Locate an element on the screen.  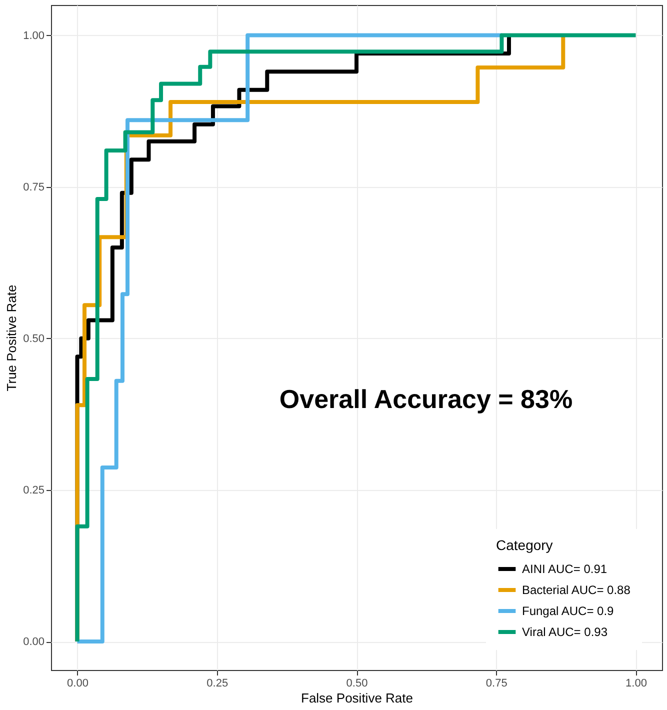
y-tick-label: 0.50 is located at coordinates (33, 338).